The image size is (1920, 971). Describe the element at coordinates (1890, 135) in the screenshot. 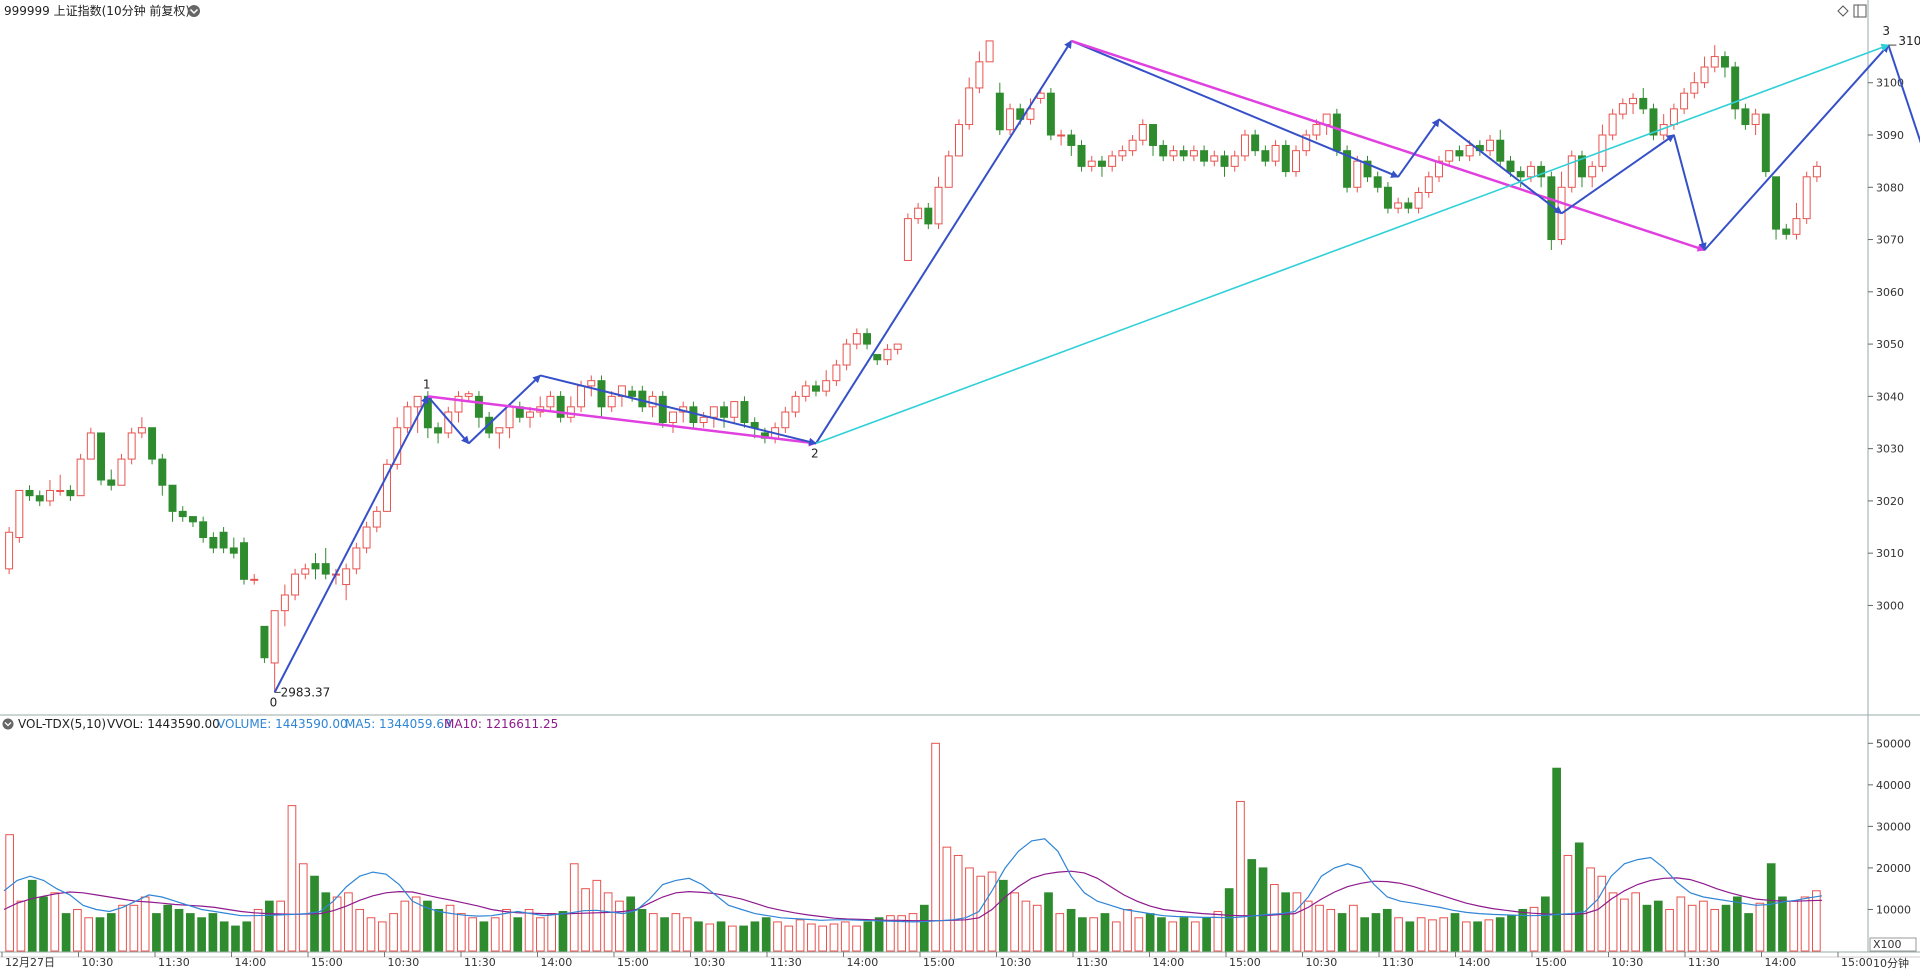

I see `price-tick-label: 3090` at that location.